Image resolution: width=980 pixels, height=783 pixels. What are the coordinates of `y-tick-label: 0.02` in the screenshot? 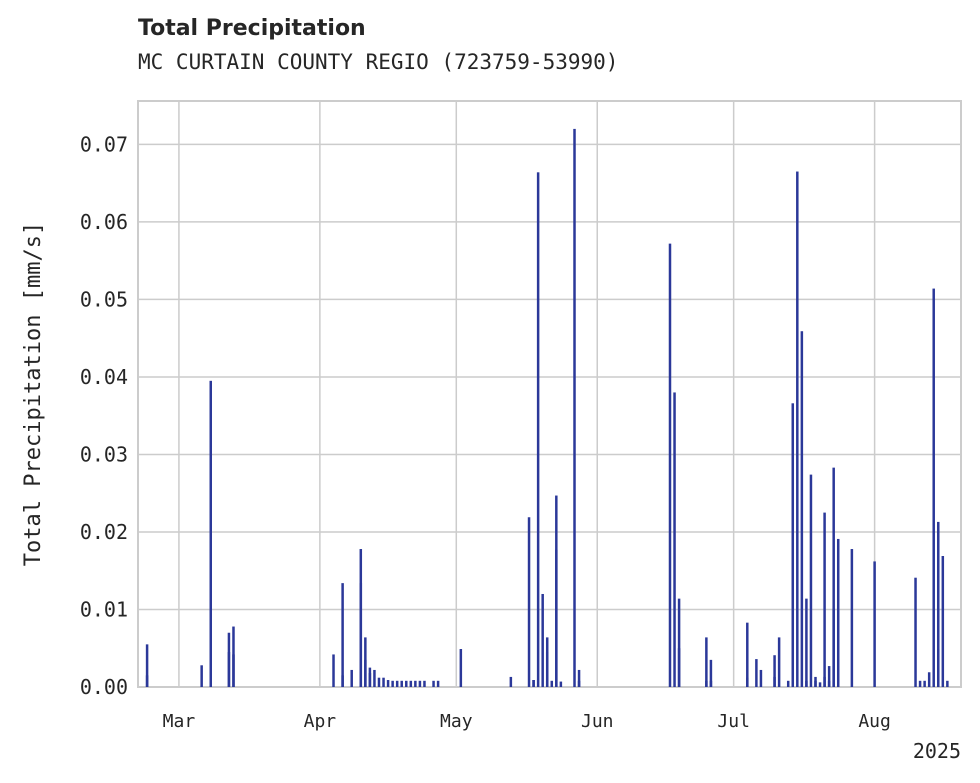 It's located at (104, 532).